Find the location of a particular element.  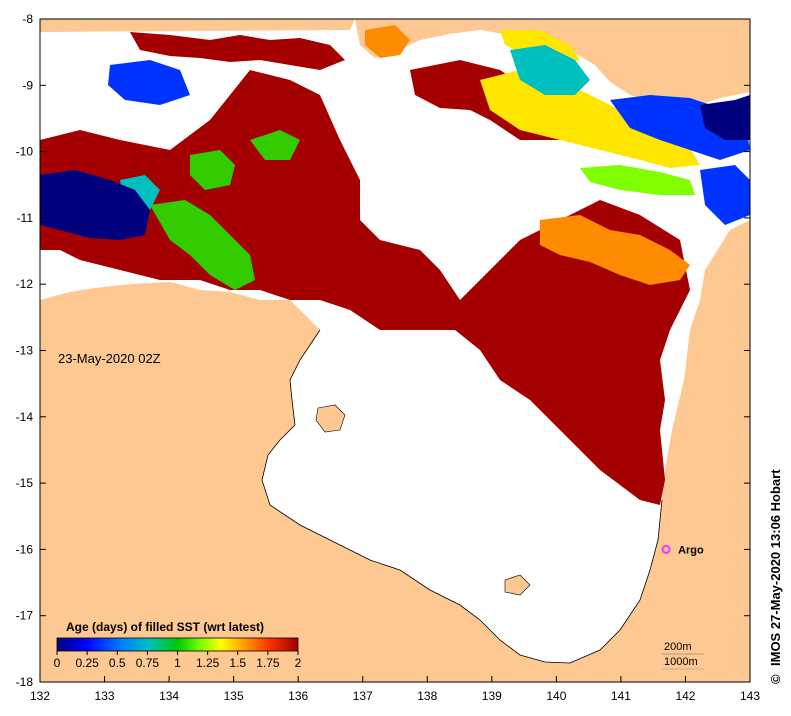

y-tick-label: -14 is located at coordinates (25, 417).